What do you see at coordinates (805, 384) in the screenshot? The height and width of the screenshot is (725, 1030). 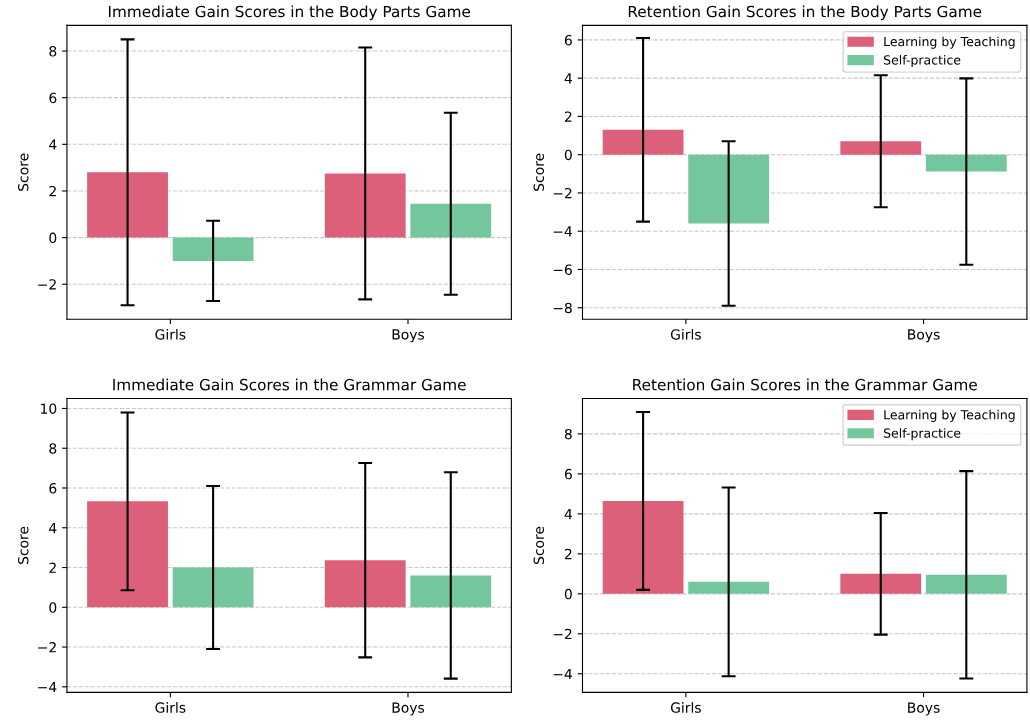 I see `chart-title: Retention Gain Scores in the Grammar Game` at bounding box center [805, 384].